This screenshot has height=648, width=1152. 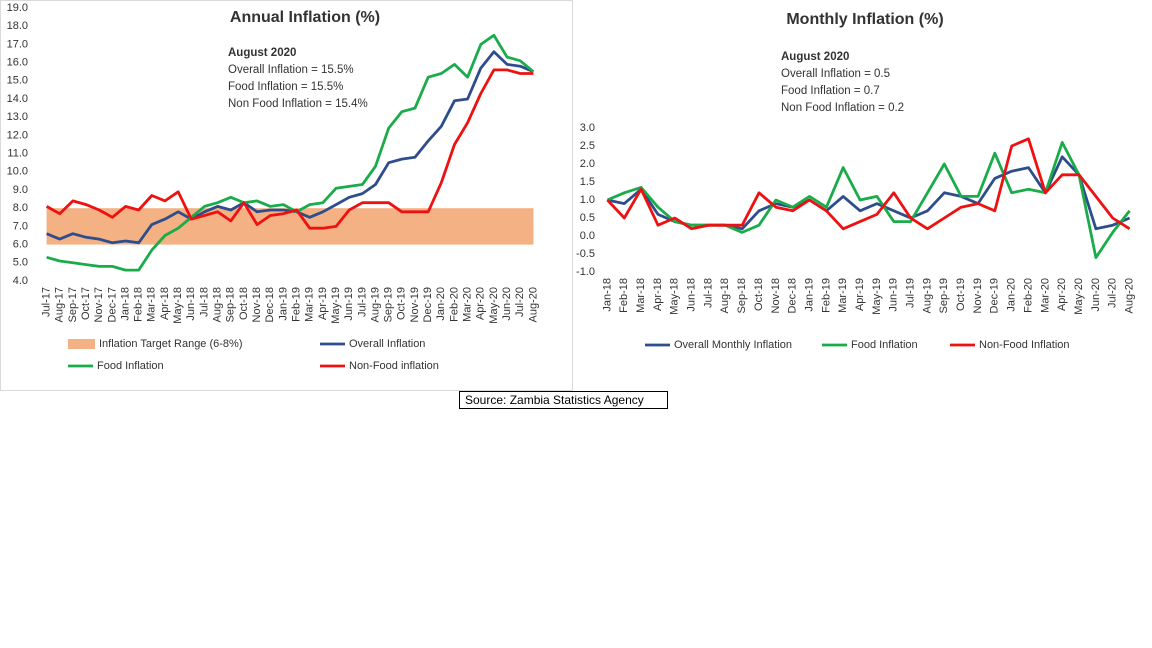 I want to click on x-tick-label: Aug-17, so click(x=60, y=304).